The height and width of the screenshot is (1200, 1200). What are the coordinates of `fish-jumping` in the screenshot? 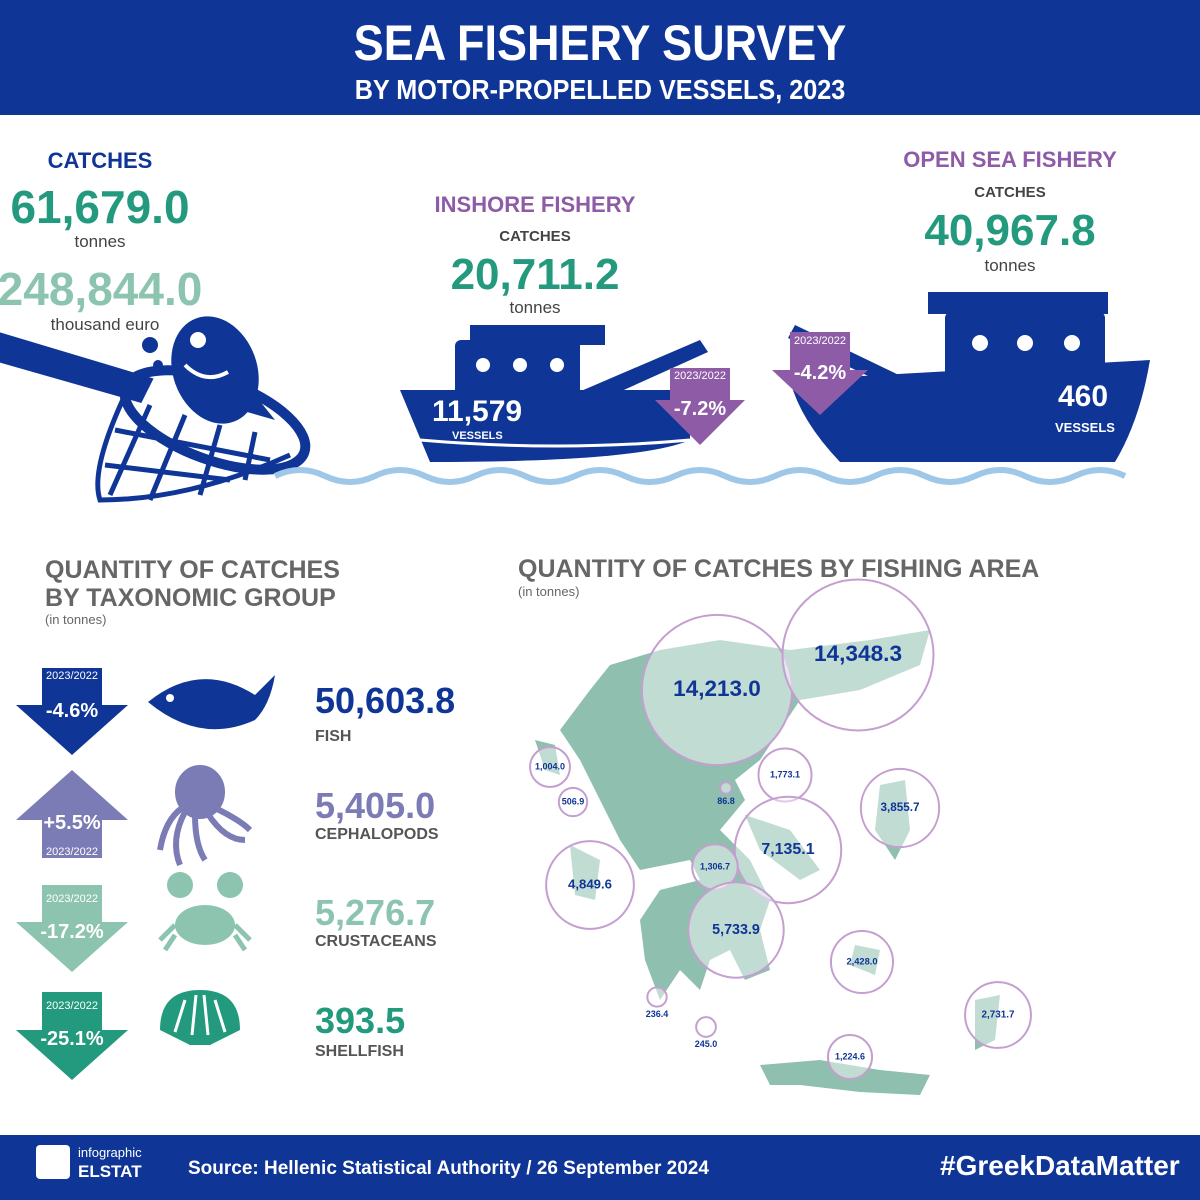 It's located at (208, 370).